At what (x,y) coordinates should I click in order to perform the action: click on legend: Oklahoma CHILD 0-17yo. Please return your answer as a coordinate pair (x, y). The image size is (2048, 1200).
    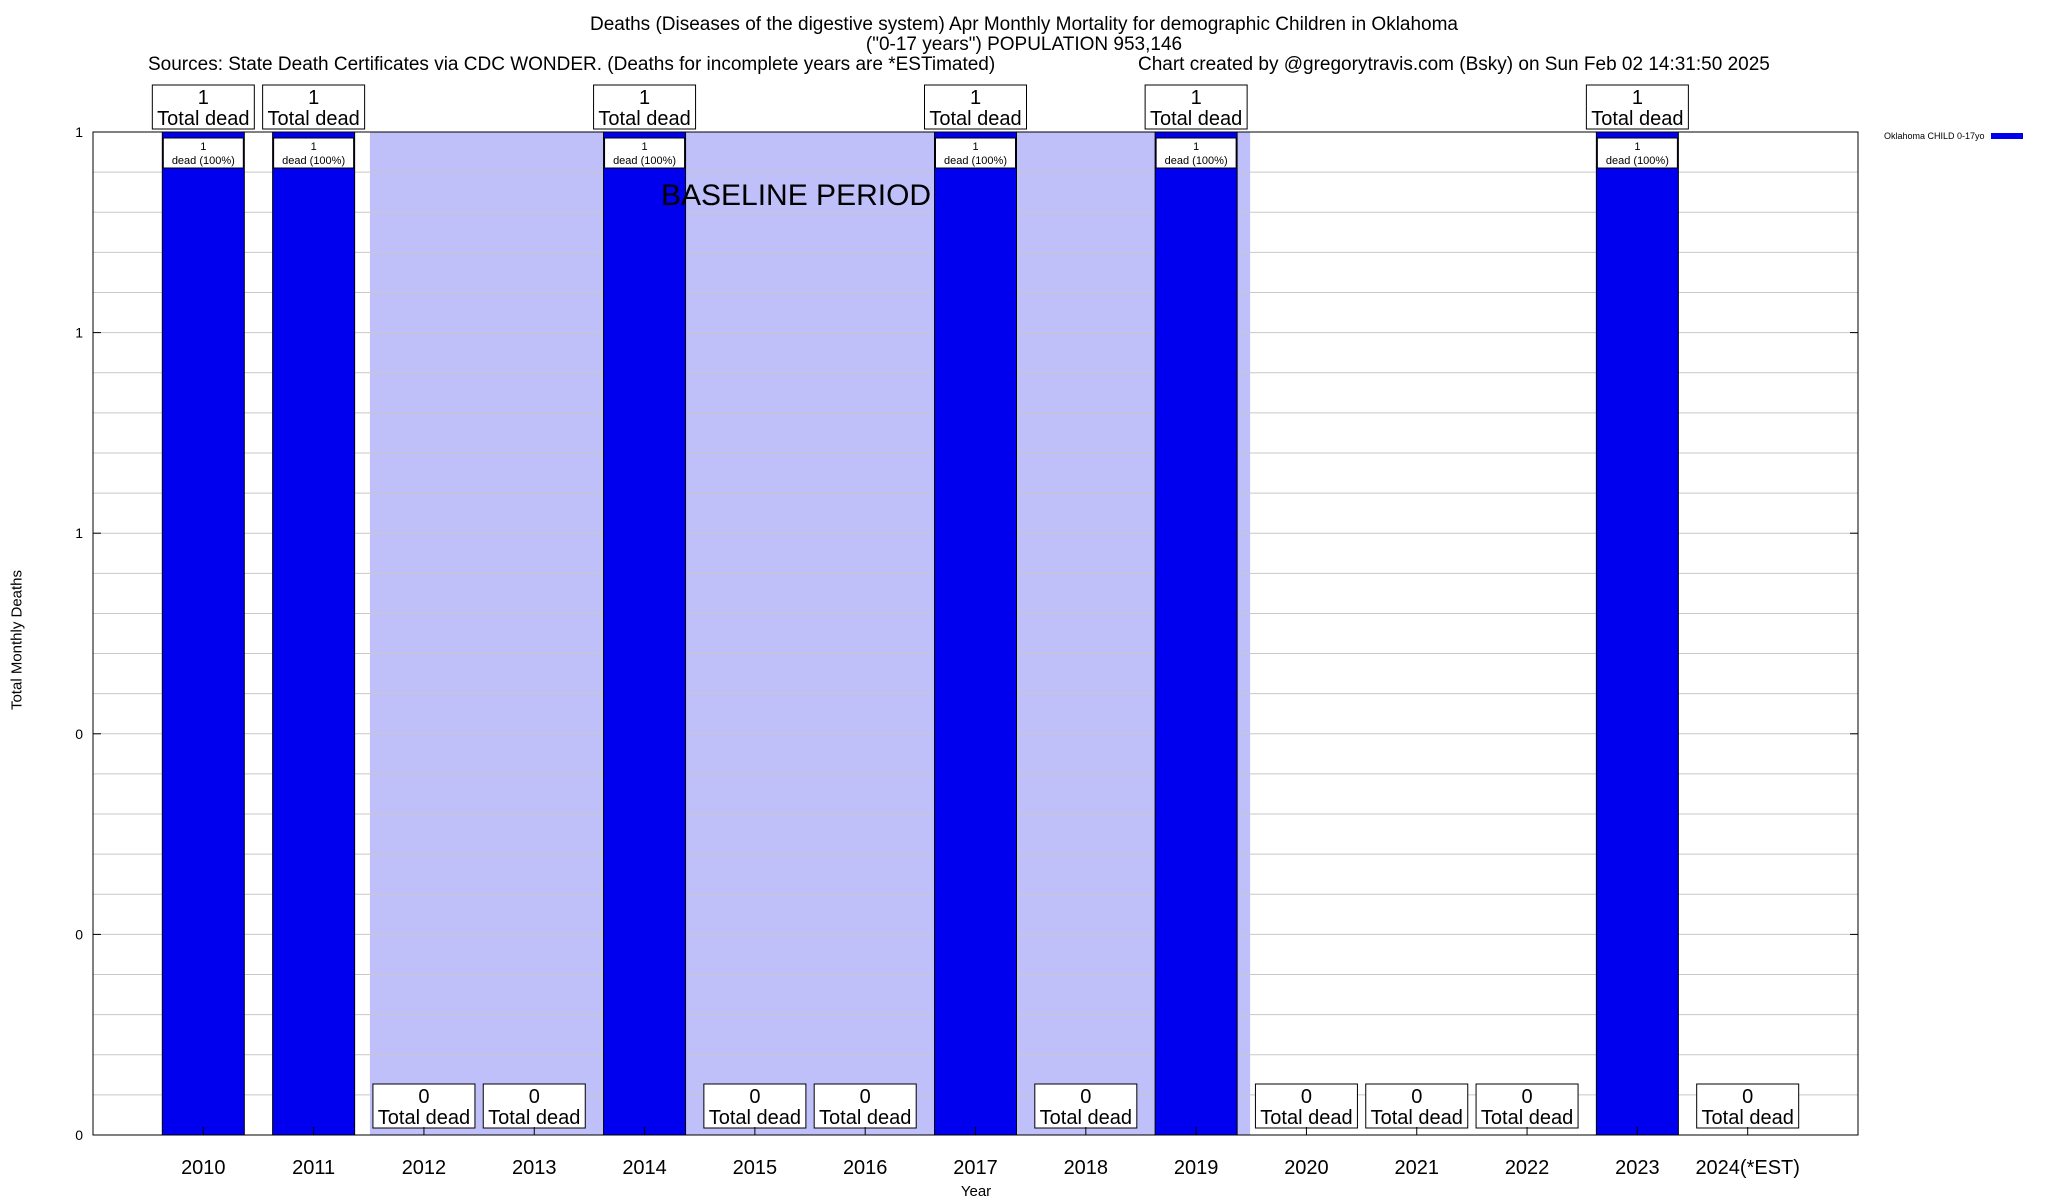
    Looking at the image, I should click on (1953, 136).